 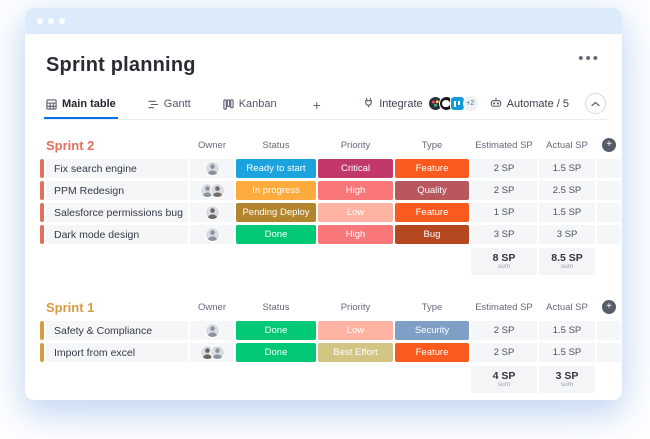 I want to click on item-name-cell: Import from excel, so click(x=117, y=352).